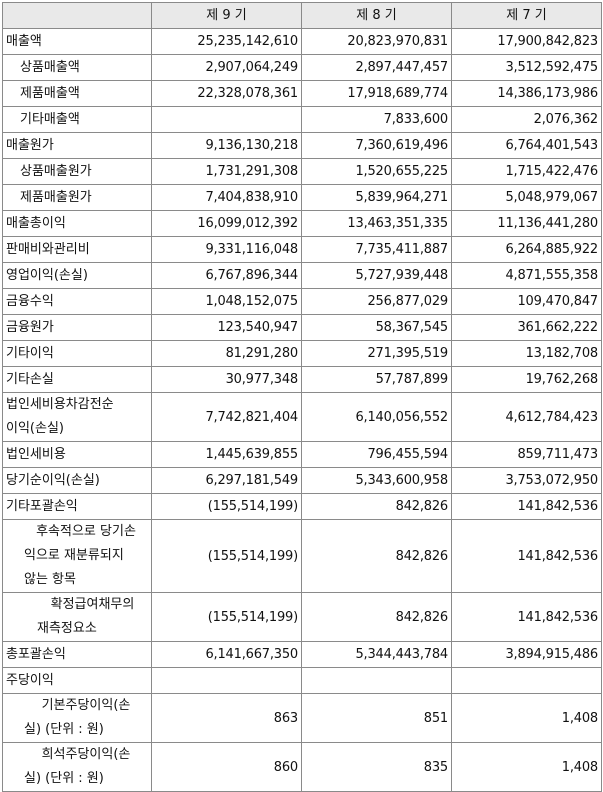 The width and height of the screenshot is (603, 792). Describe the element at coordinates (376, 249) in the screenshot. I see `value-period-8: 7,735,411,887` at that location.